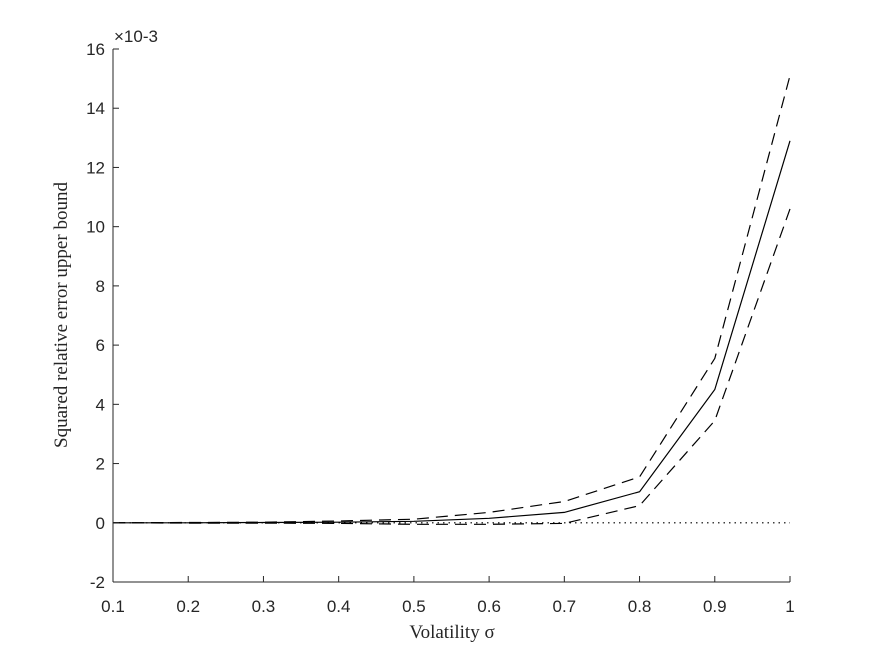 The height and width of the screenshot is (654, 872). Describe the element at coordinates (136, 36) in the screenshot. I see `y-exponent-label: ×10-3` at that location.